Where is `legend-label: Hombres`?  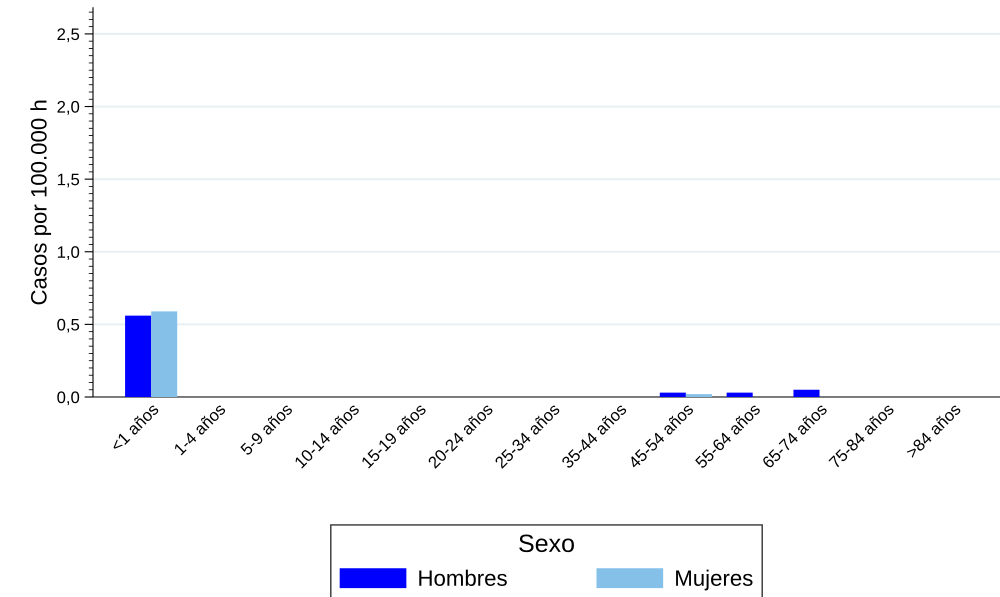 legend-label: Hombres is located at coordinates (463, 578).